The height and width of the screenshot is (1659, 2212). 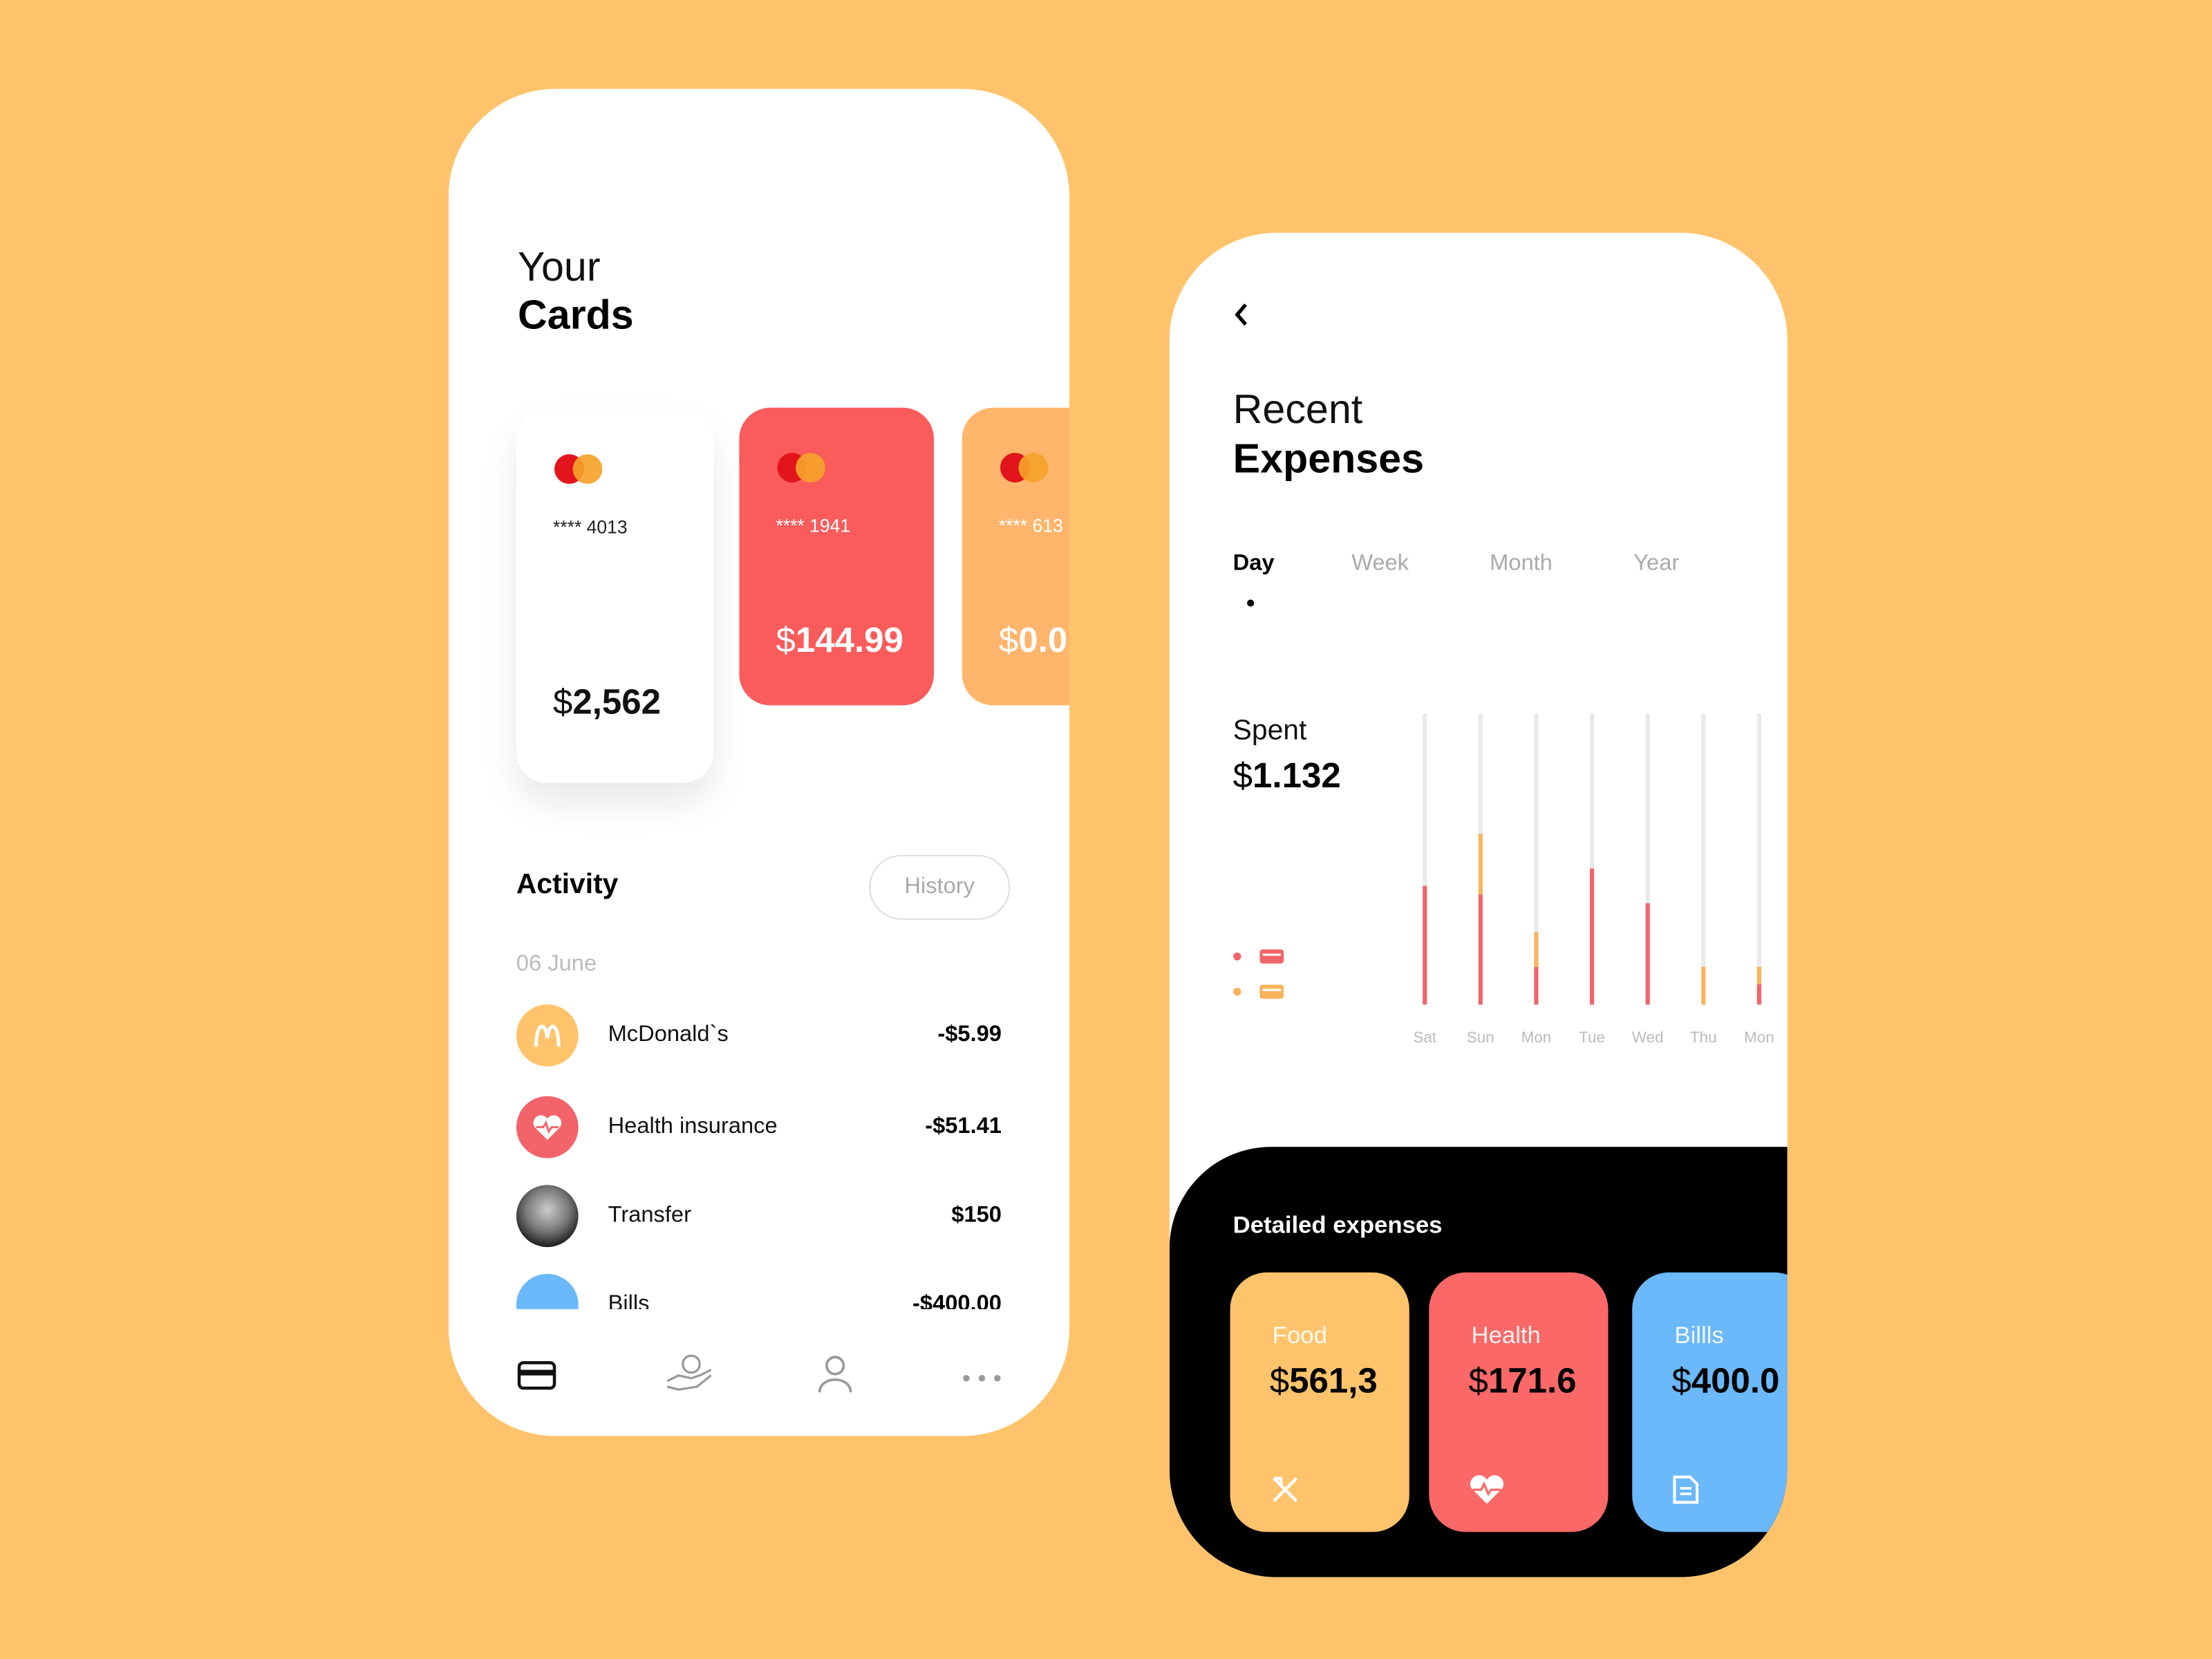 What do you see at coordinates (1736, 1381) in the screenshot?
I see `amount: 400.0` at bounding box center [1736, 1381].